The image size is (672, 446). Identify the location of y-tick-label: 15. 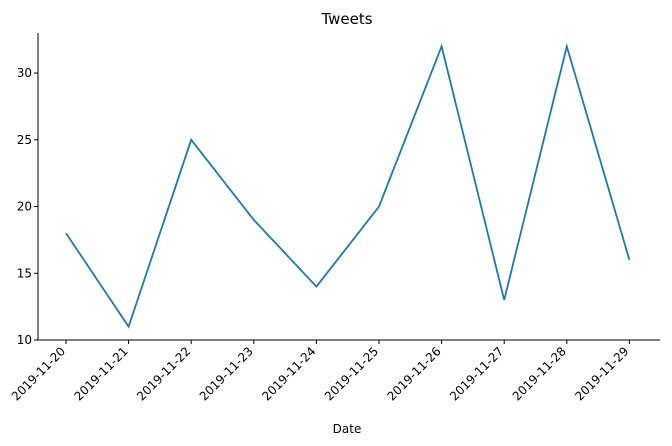
(24, 273).